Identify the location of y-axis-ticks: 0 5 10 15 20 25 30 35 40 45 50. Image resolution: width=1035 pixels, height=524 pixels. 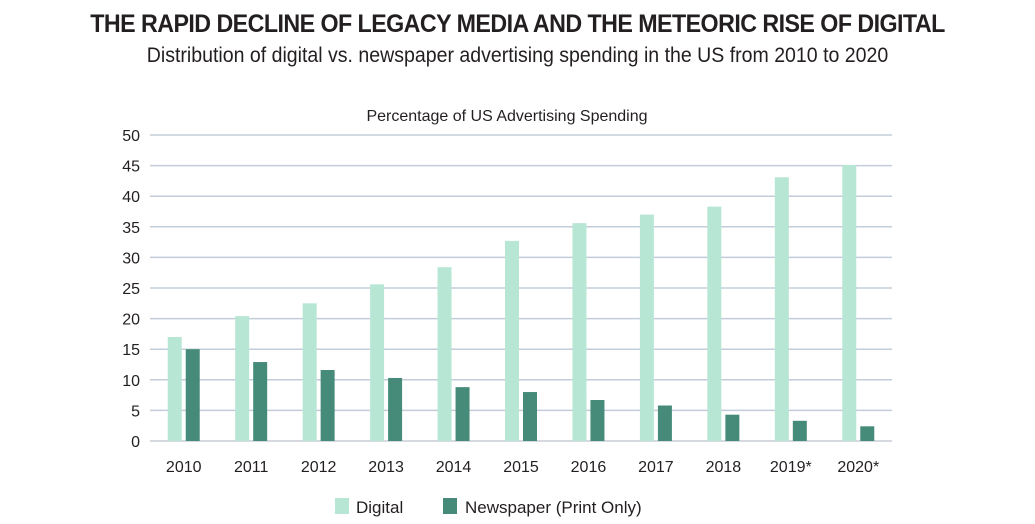
(131, 289).